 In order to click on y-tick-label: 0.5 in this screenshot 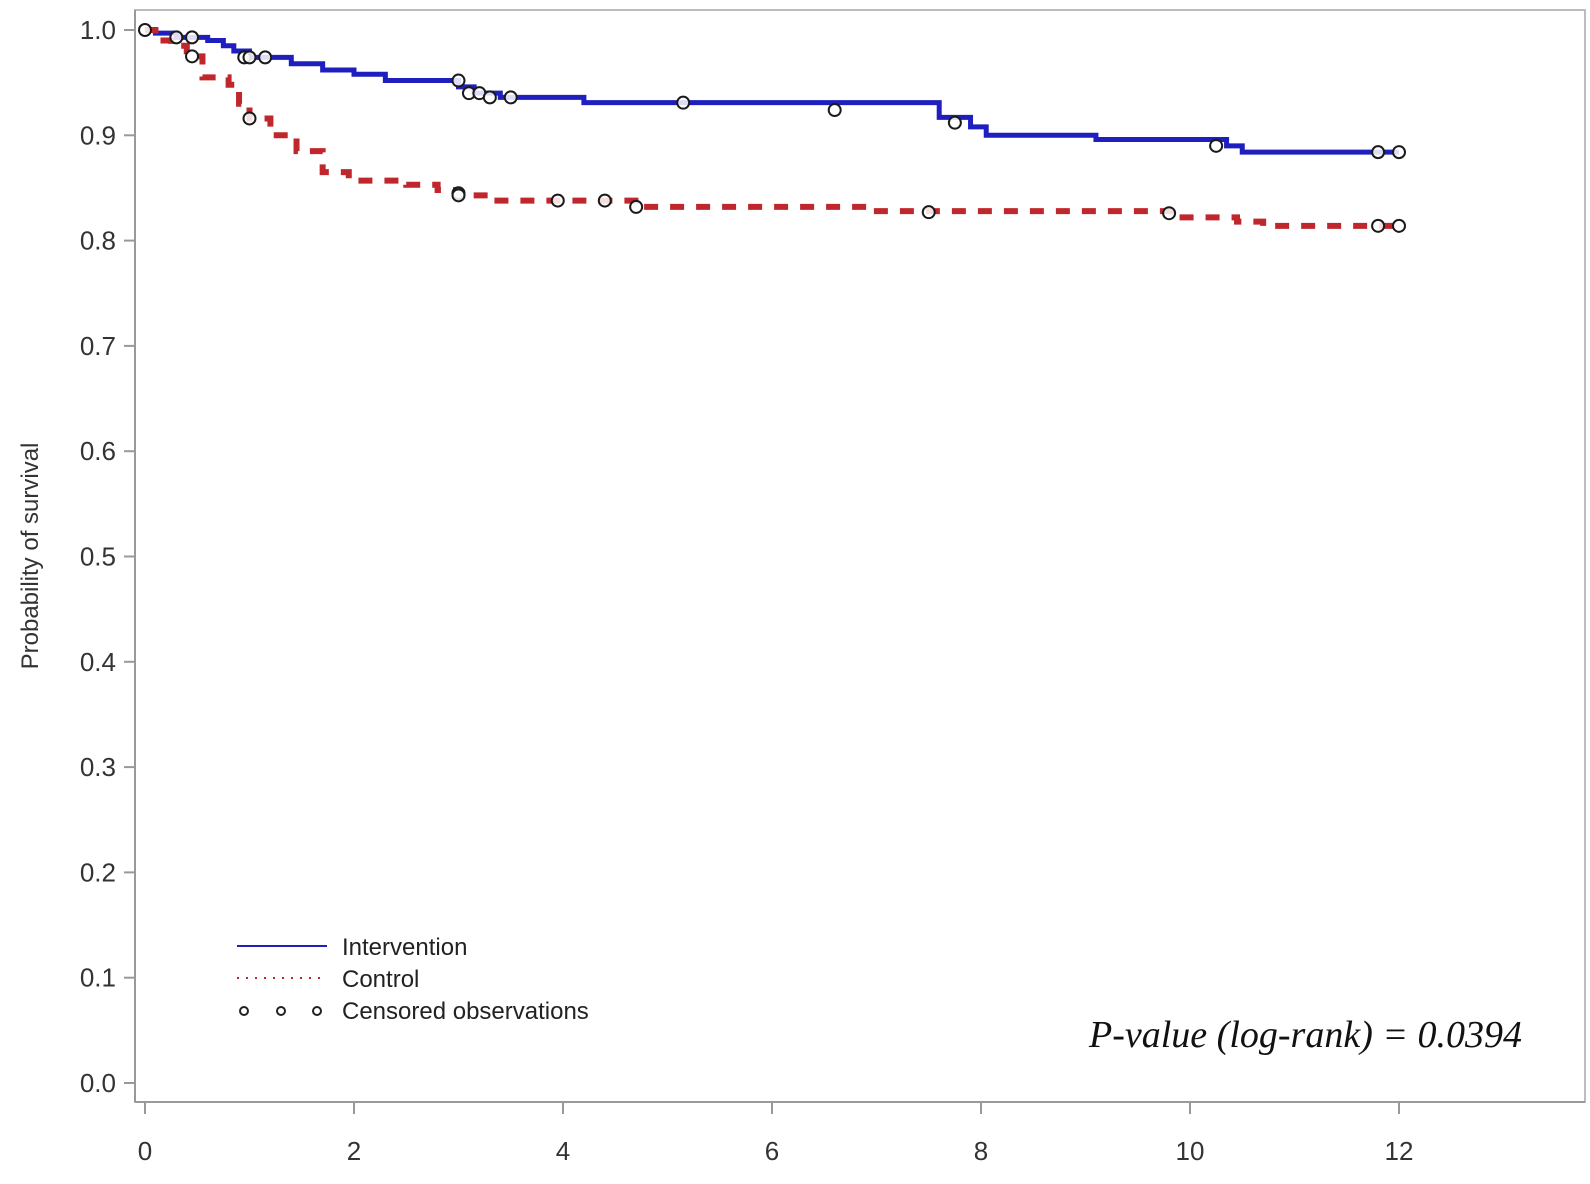, I will do `click(98, 557)`.